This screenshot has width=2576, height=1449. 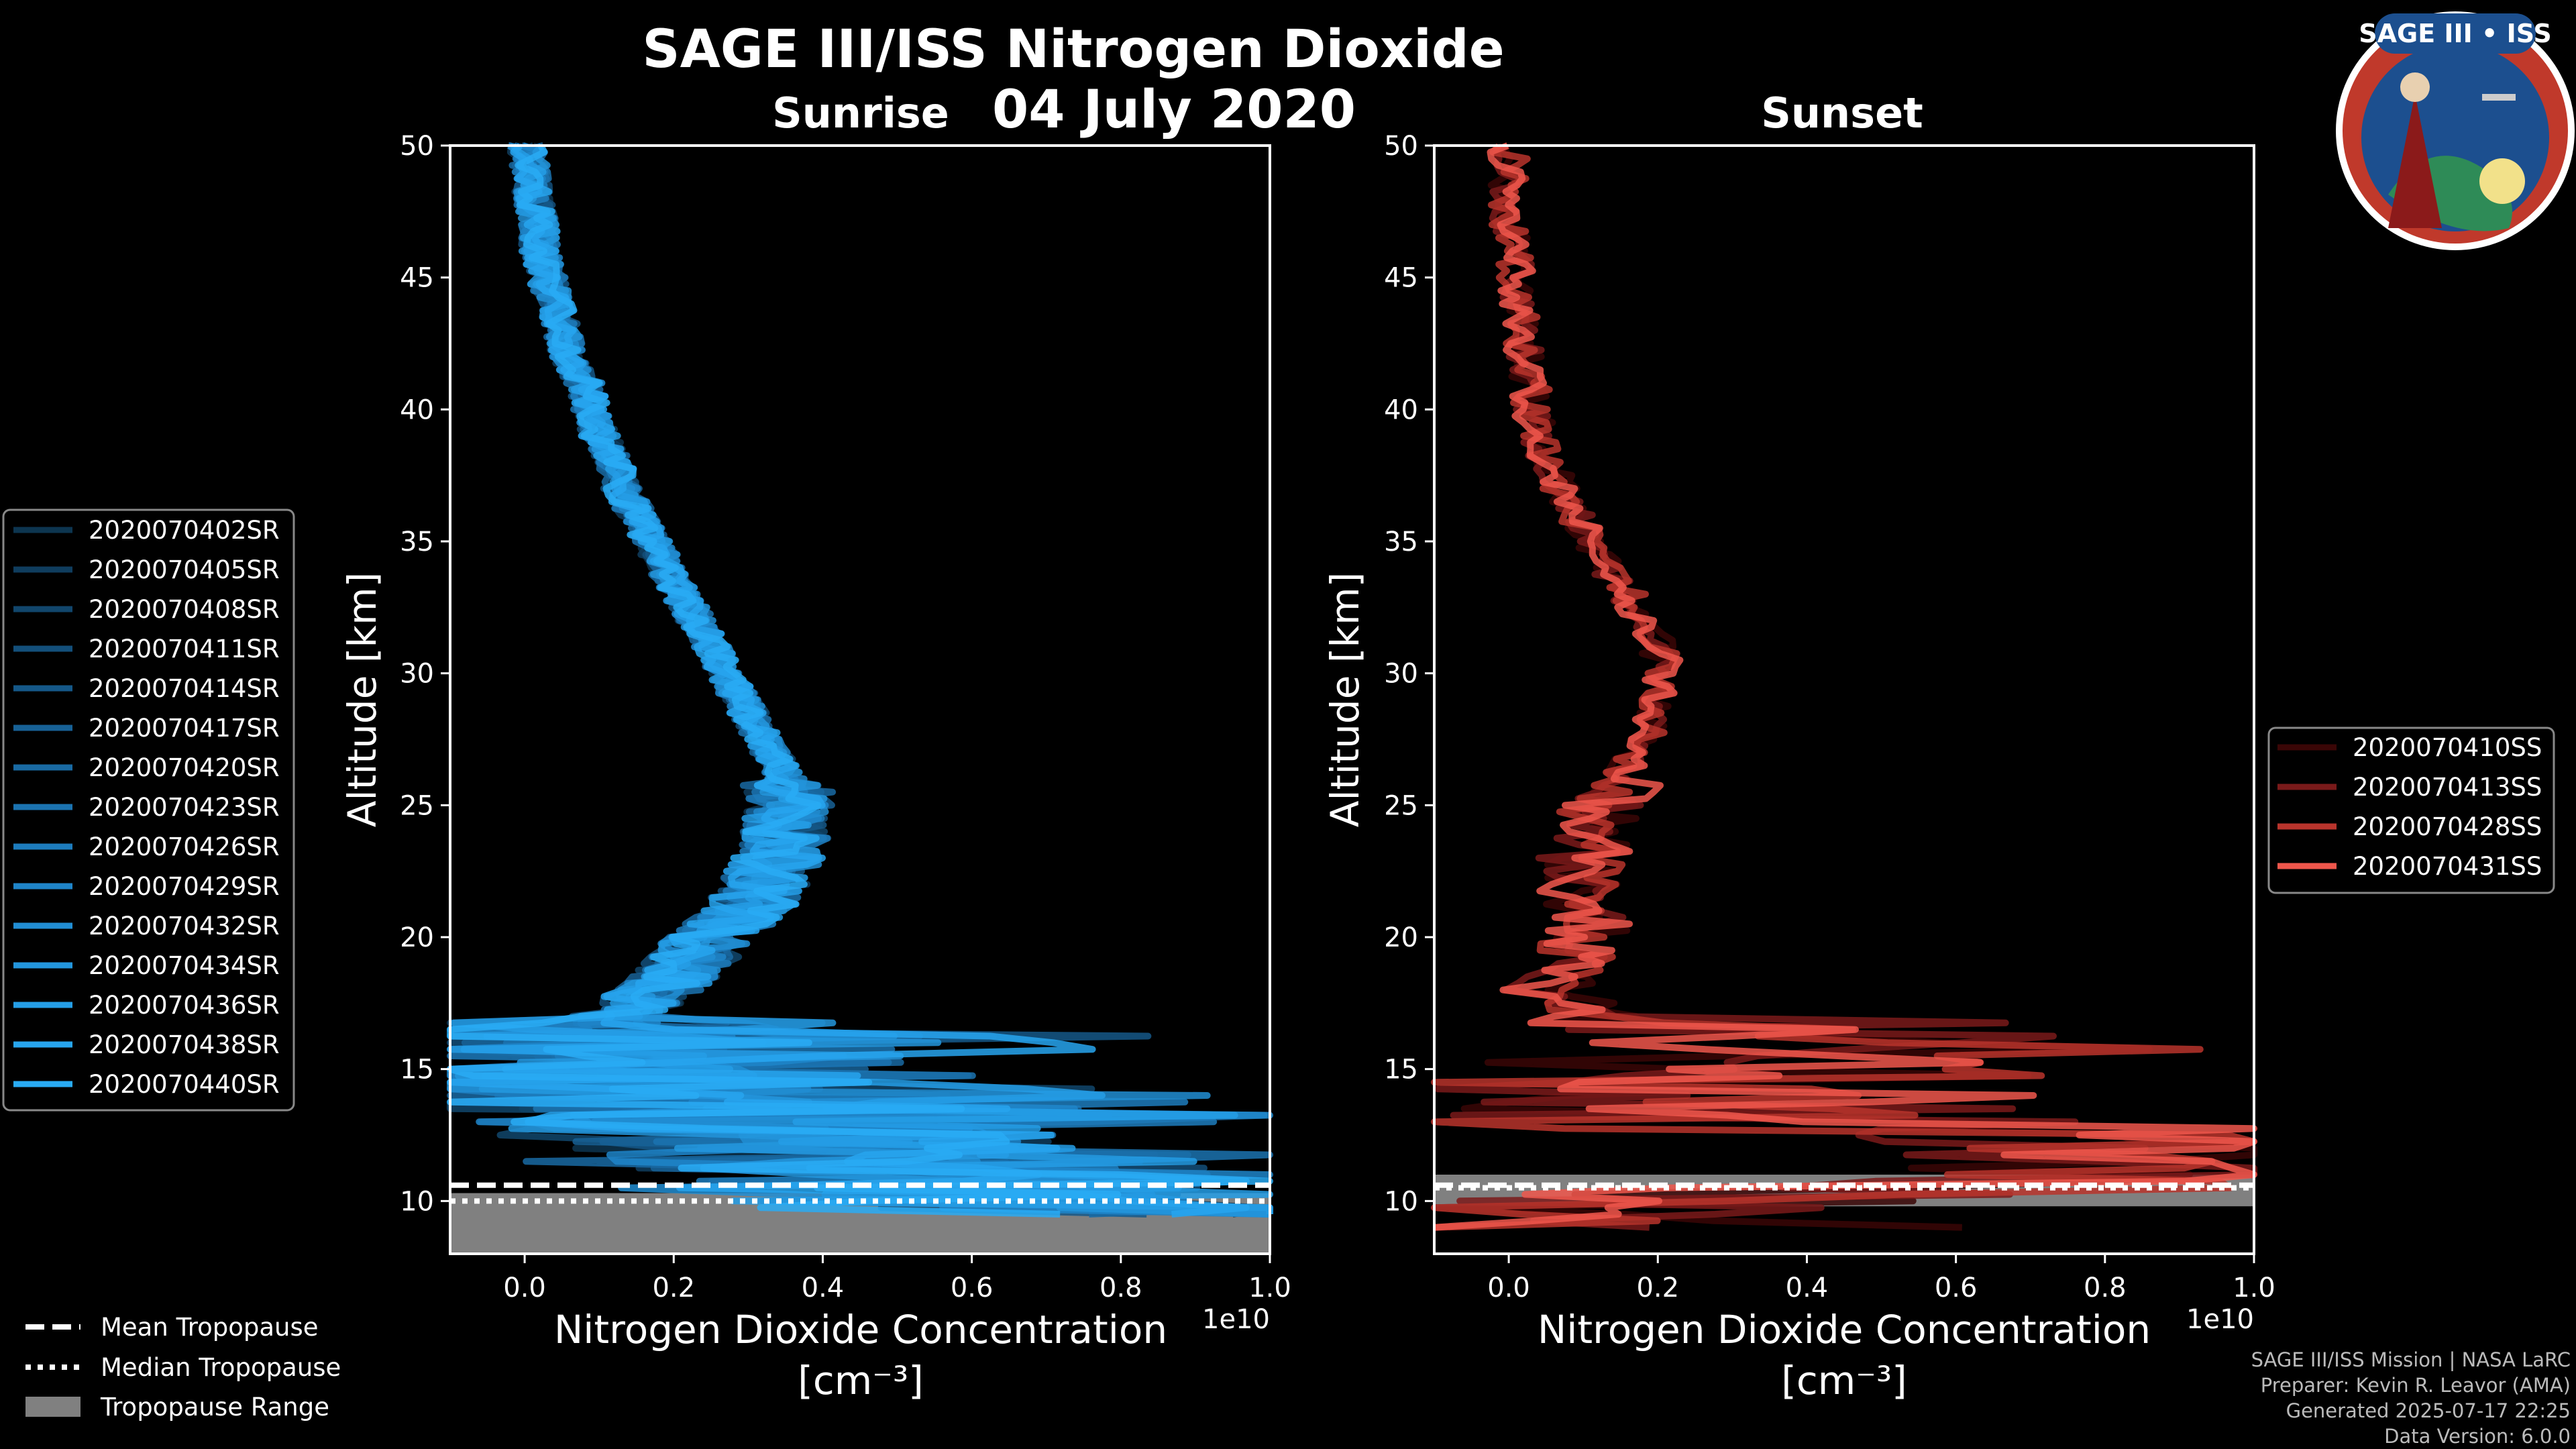 I want to click on sunrise-x-scale-label: 1e10, so click(x=1236, y=1319).